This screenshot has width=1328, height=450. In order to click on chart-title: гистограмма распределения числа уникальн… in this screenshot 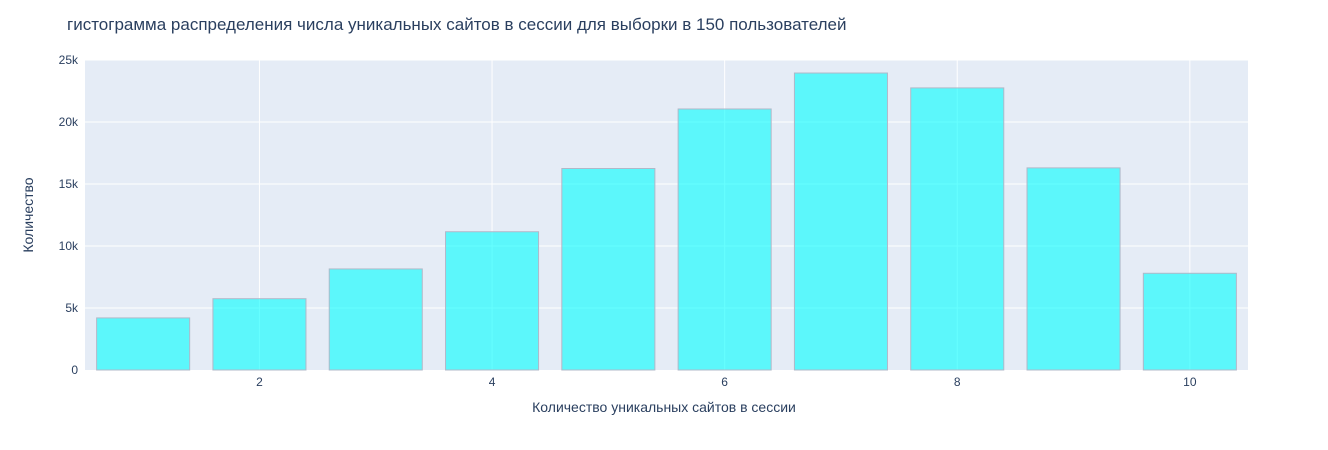, I will do `click(457, 24)`.